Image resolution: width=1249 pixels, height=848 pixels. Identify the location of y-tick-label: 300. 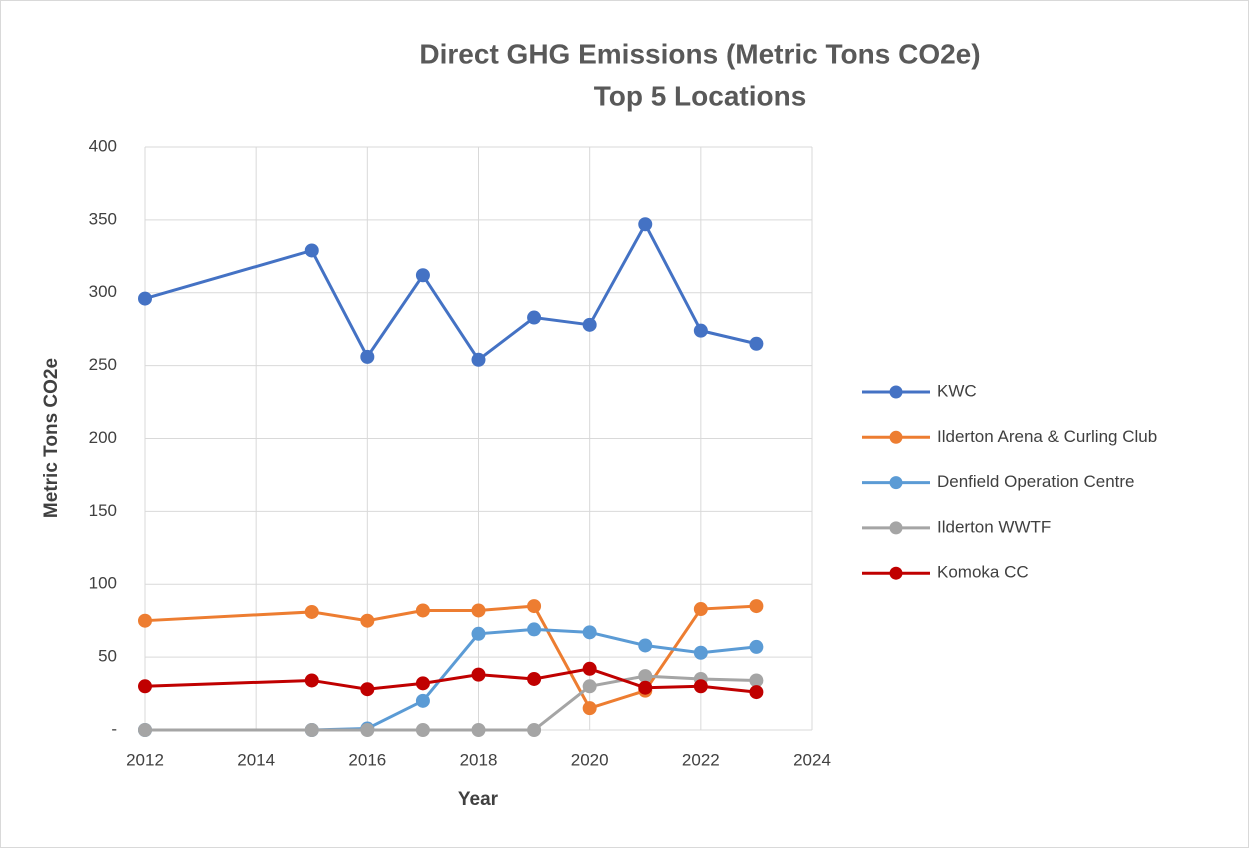
(103, 291).